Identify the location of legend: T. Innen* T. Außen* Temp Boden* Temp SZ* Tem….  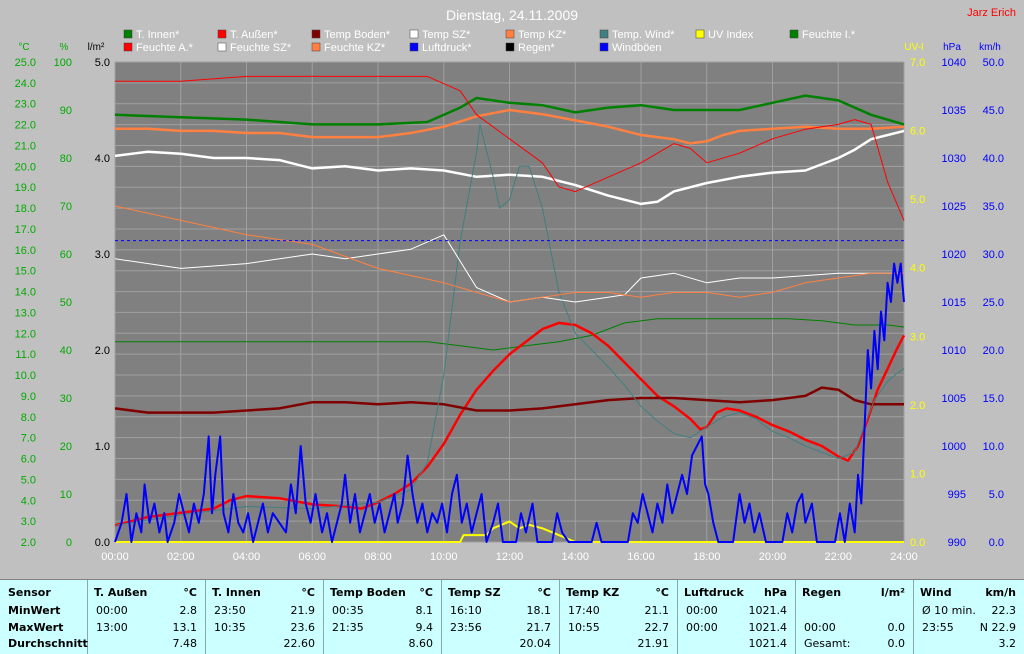
(489, 41).